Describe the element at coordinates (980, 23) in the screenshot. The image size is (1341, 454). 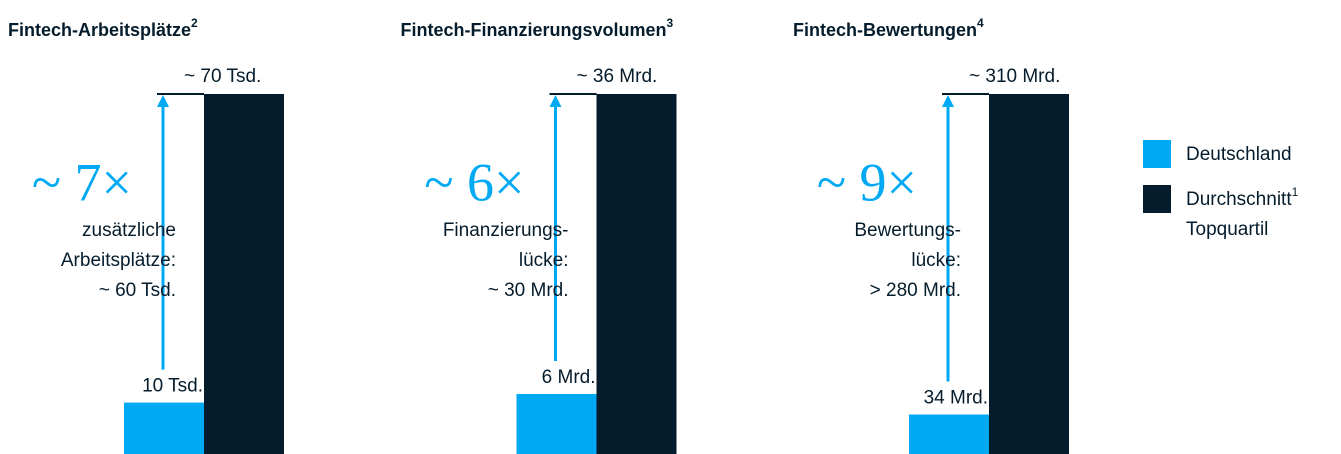
I see `title-note: 4` at that location.